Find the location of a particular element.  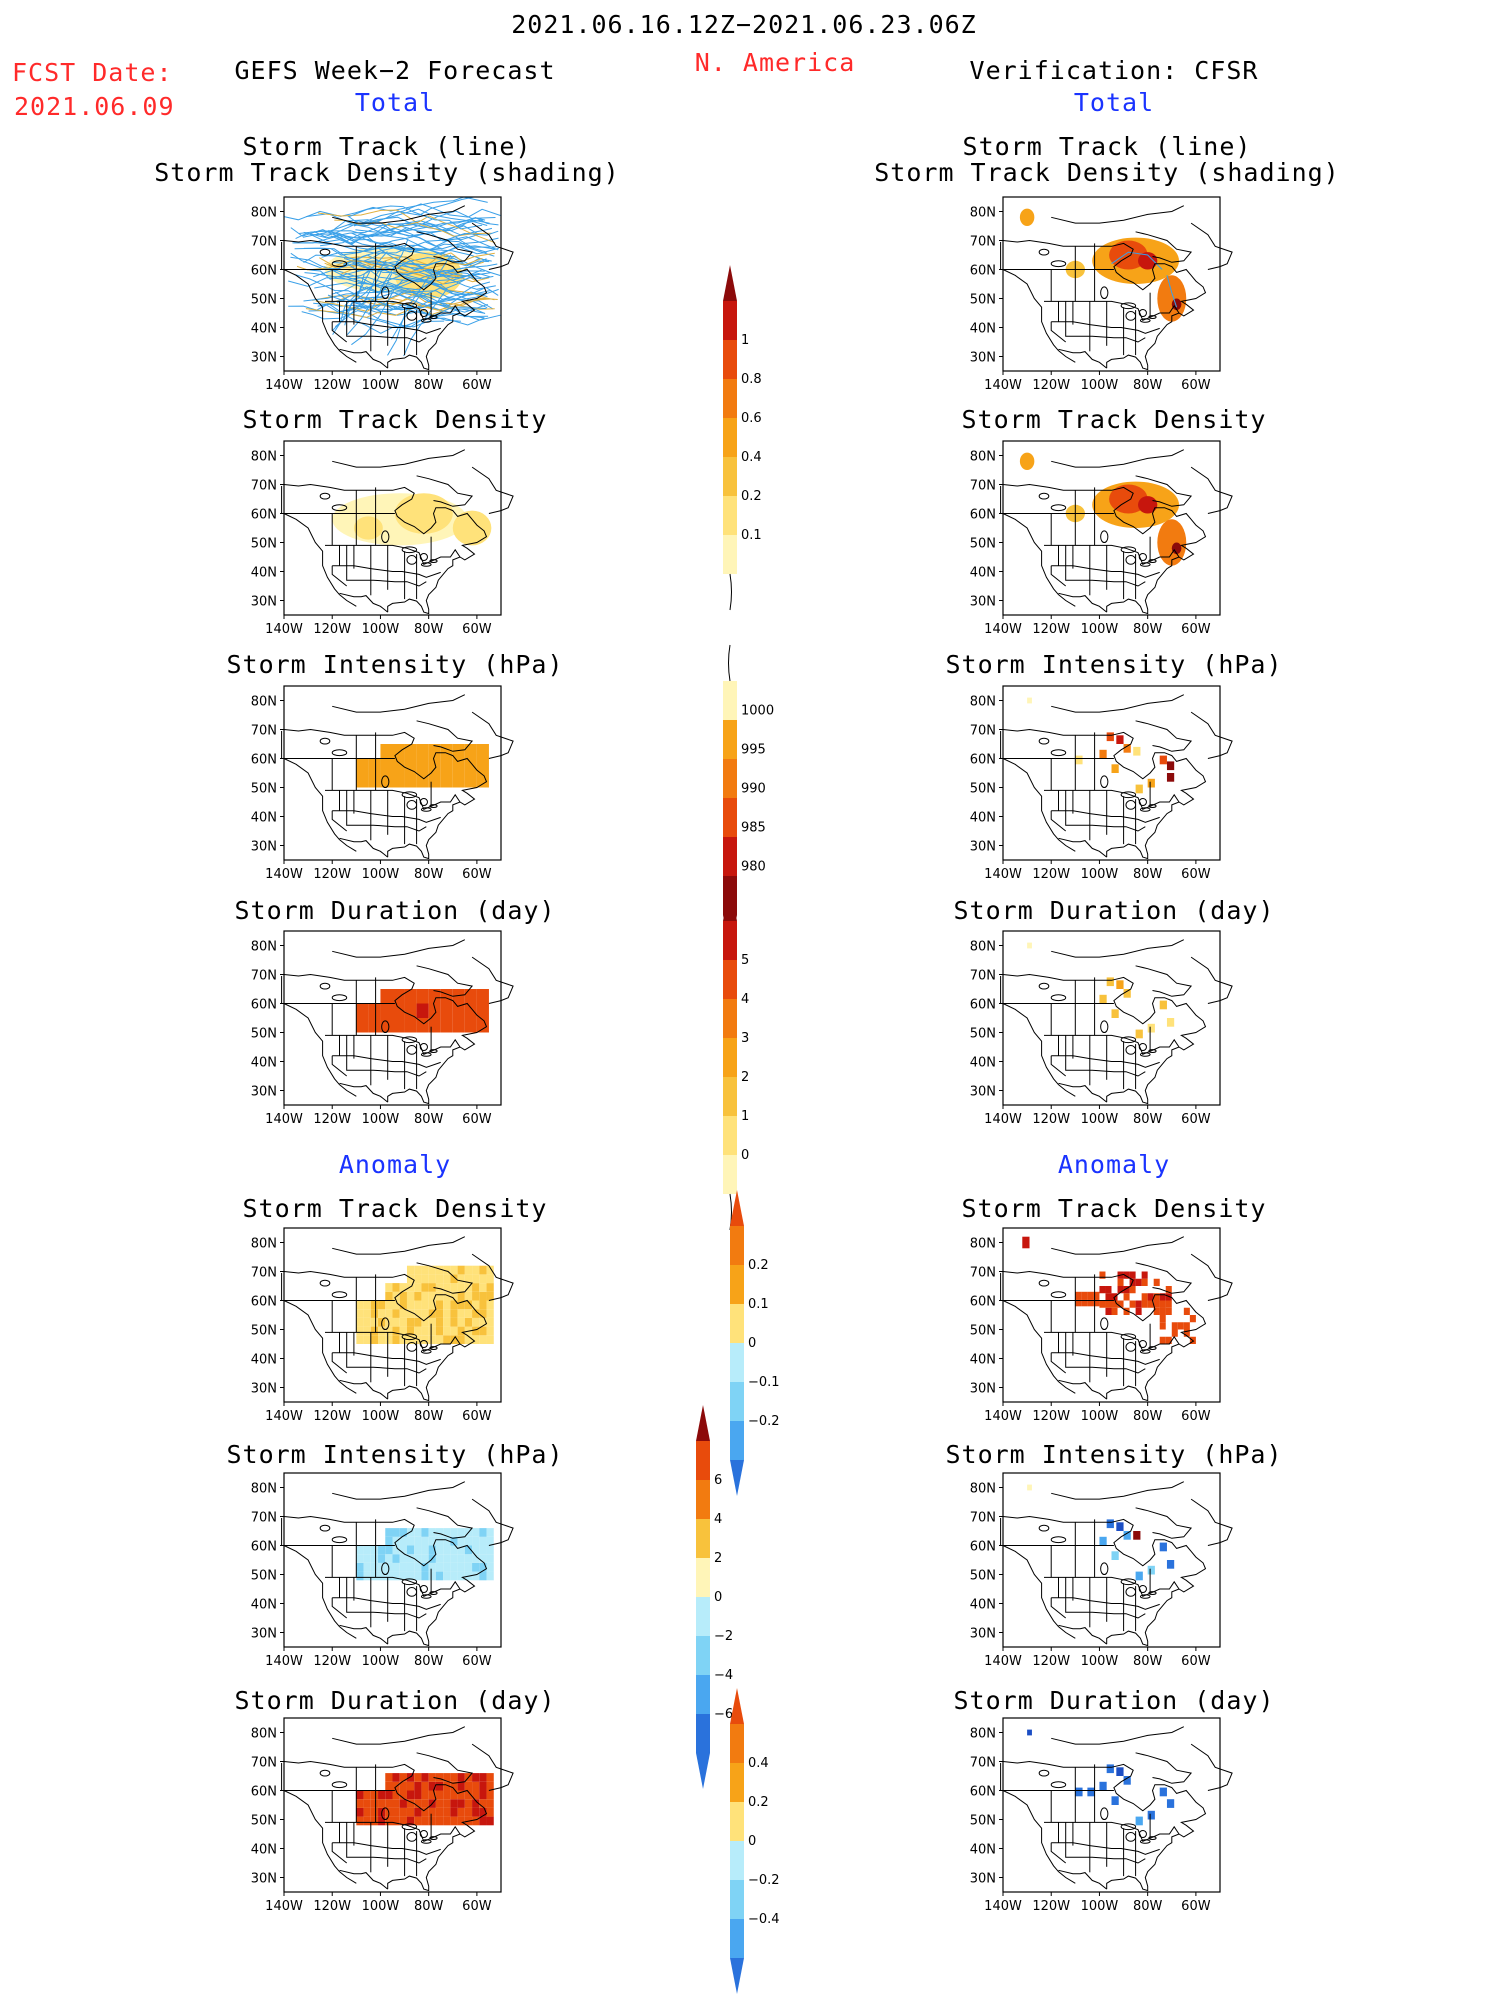

colorbar-tick-label: 0.1 is located at coordinates (751, 535).